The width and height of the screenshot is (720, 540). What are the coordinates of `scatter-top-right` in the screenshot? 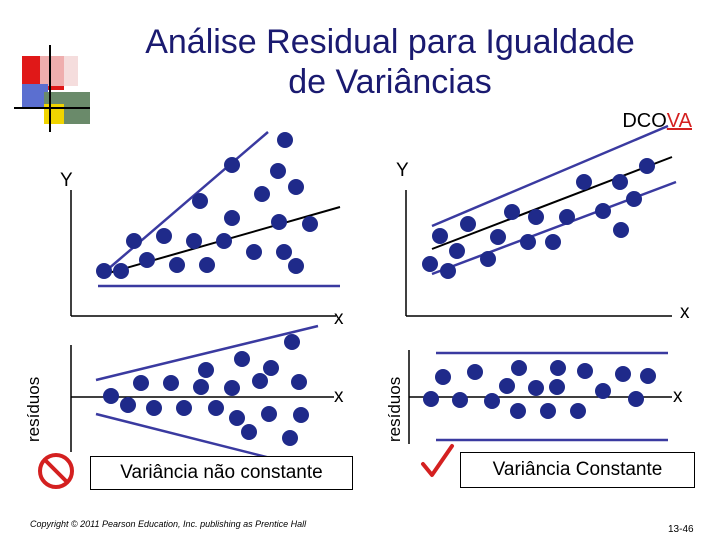 It's located at (538, 218).